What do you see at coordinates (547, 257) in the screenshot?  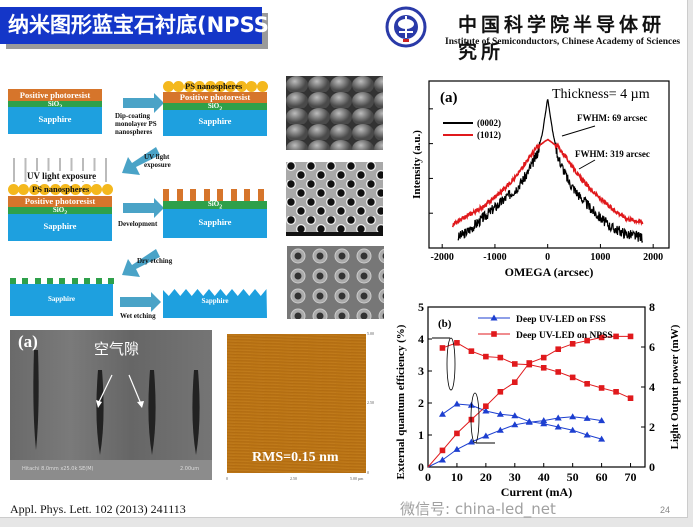 I see `x-tick-label: 0` at bounding box center [547, 257].